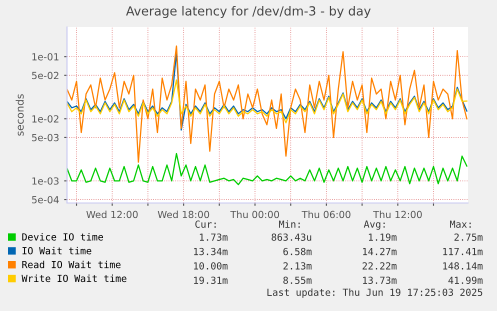 The image size is (497, 311). Describe the element at coordinates (45, 138) in the screenshot. I see `y-tick-label: 5e-03` at that location.